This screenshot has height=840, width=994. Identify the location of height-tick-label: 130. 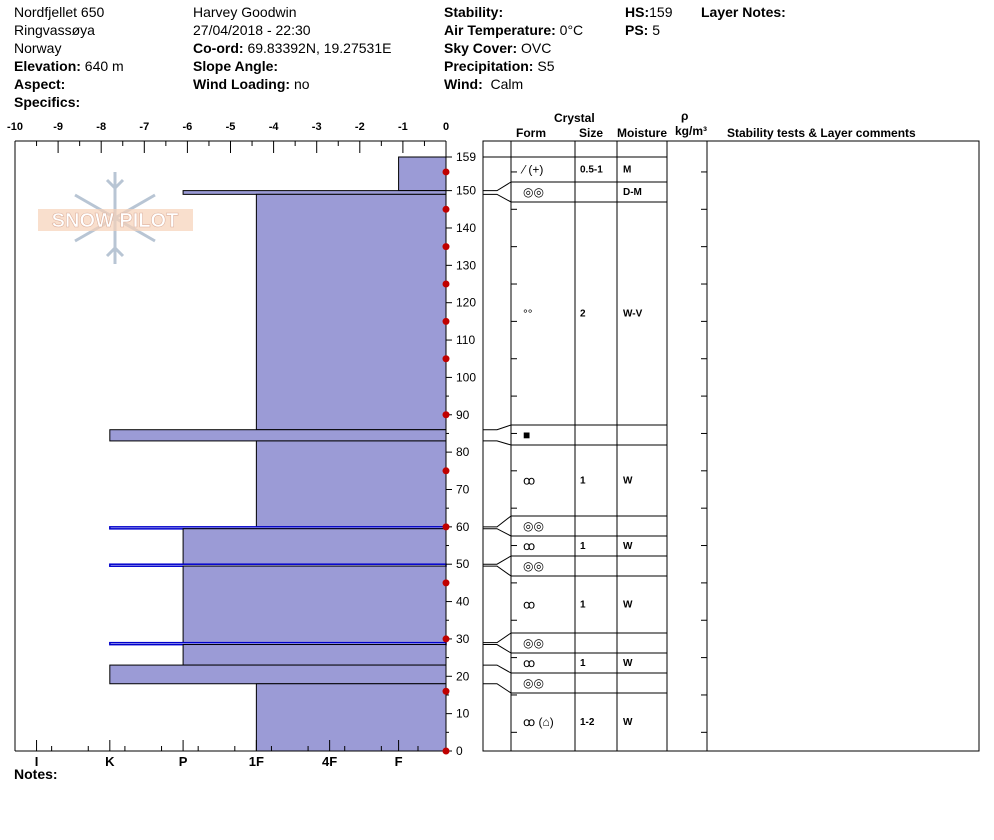
(466, 265).